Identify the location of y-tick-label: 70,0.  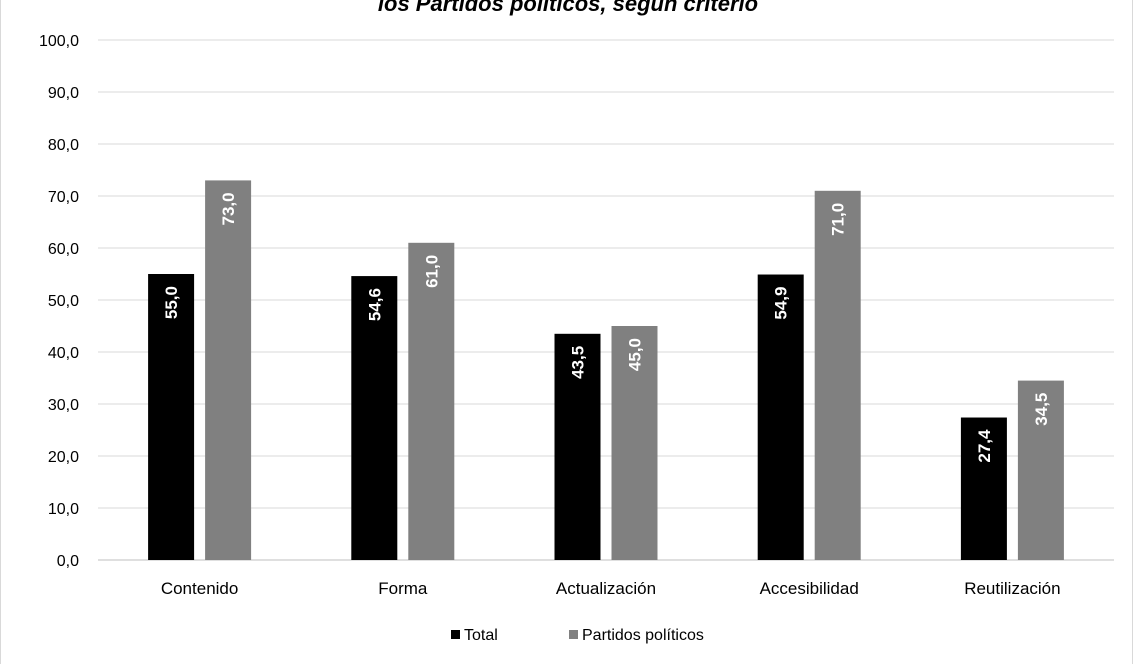
(63, 197).